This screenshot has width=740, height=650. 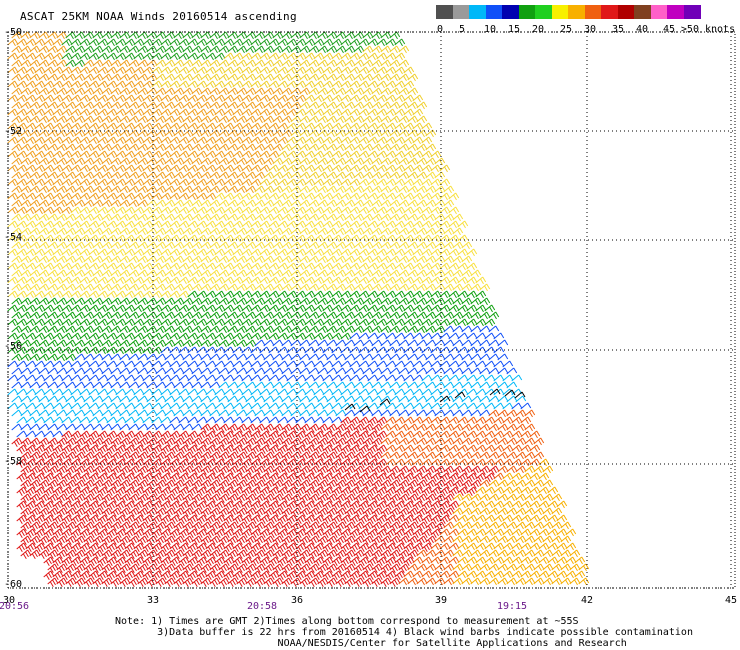 What do you see at coordinates (262, 606) in the screenshot?
I see `time-label-2: 20:58` at bounding box center [262, 606].